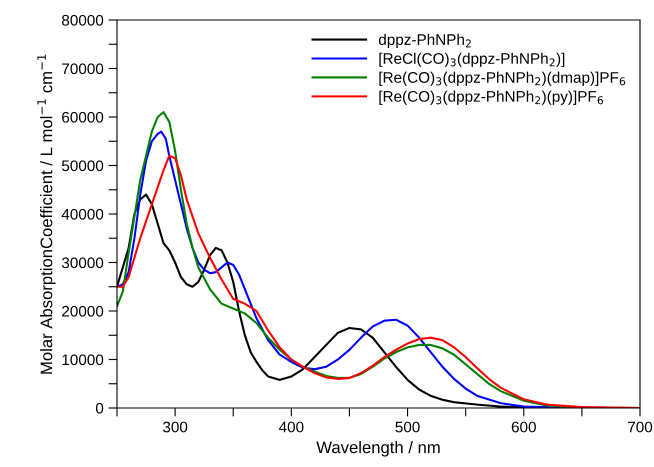 This screenshot has height=467, width=654. Describe the element at coordinates (407, 427) in the screenshot. I see `x-tick-label: 500` at that location.